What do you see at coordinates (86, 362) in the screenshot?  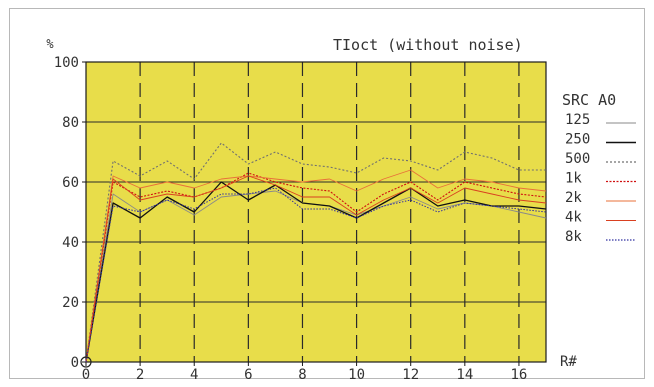 I see `origin-marker` at bounding box center [86, 362].